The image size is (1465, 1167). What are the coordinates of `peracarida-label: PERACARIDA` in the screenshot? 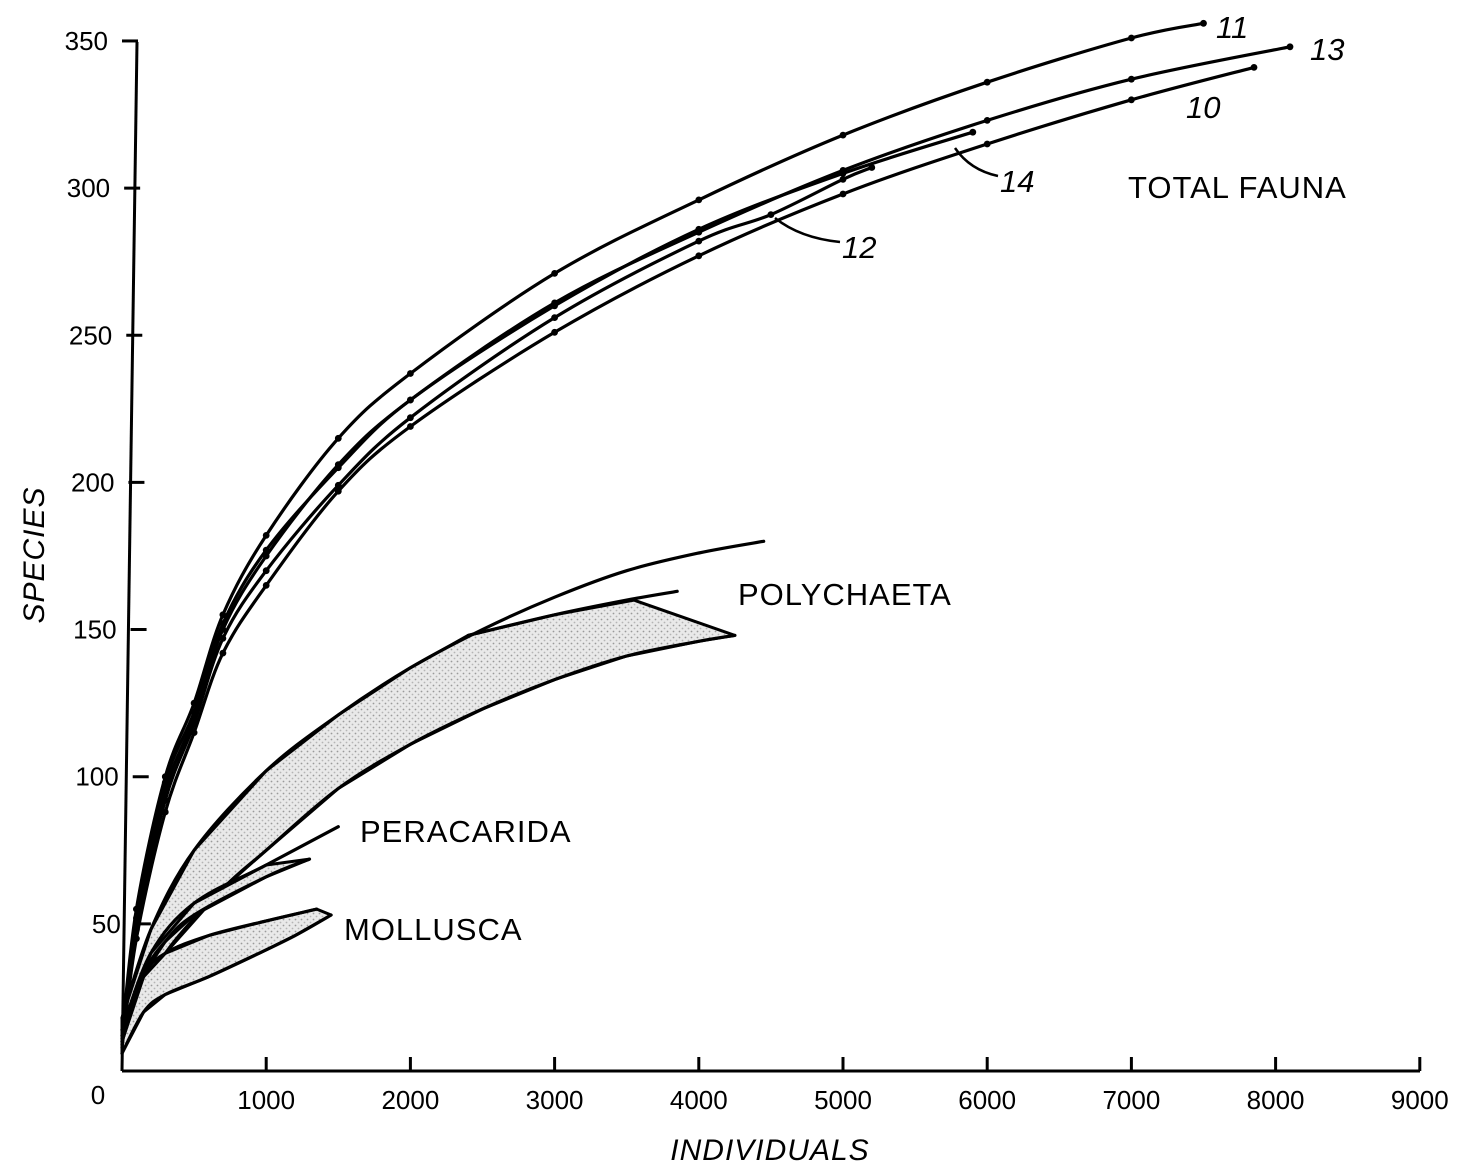 It's located at (466, 831).